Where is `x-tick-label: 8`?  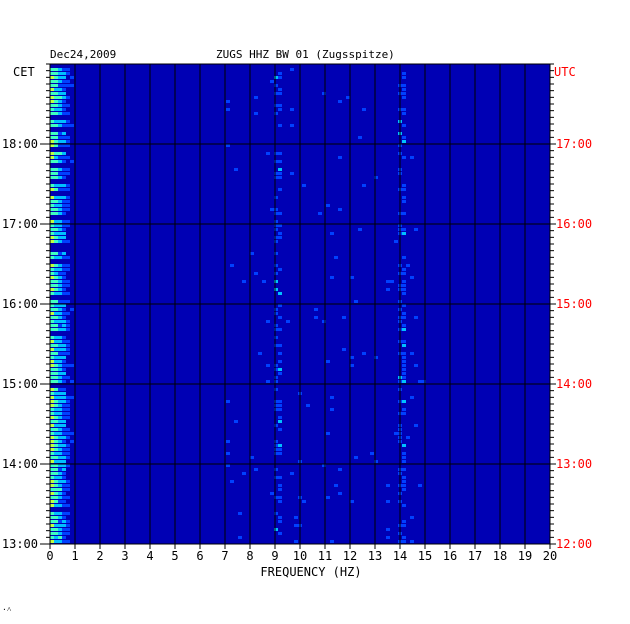 x-tick-label: 8 is located at coordinates (249, 556).